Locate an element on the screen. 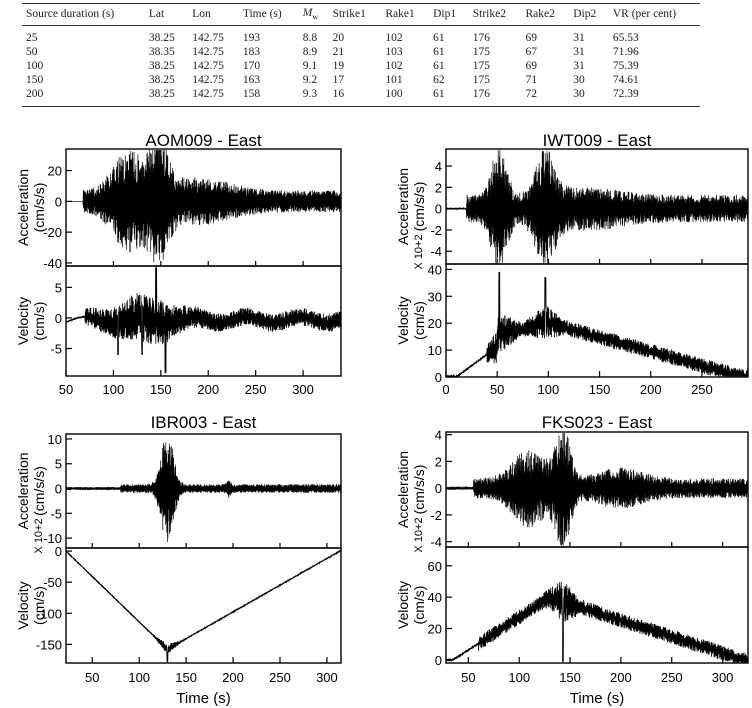 This screenshot has width=752, height=708. col-lat: Lat is located at coordinates (166, 14).